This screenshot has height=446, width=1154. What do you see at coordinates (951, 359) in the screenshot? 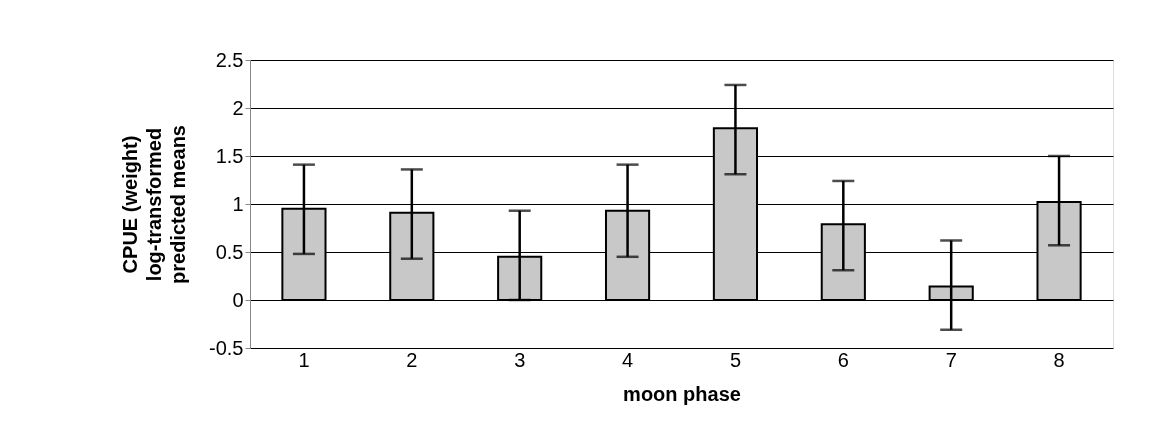
I see `x-tick-label: 7` at bounding box center [951, 359].